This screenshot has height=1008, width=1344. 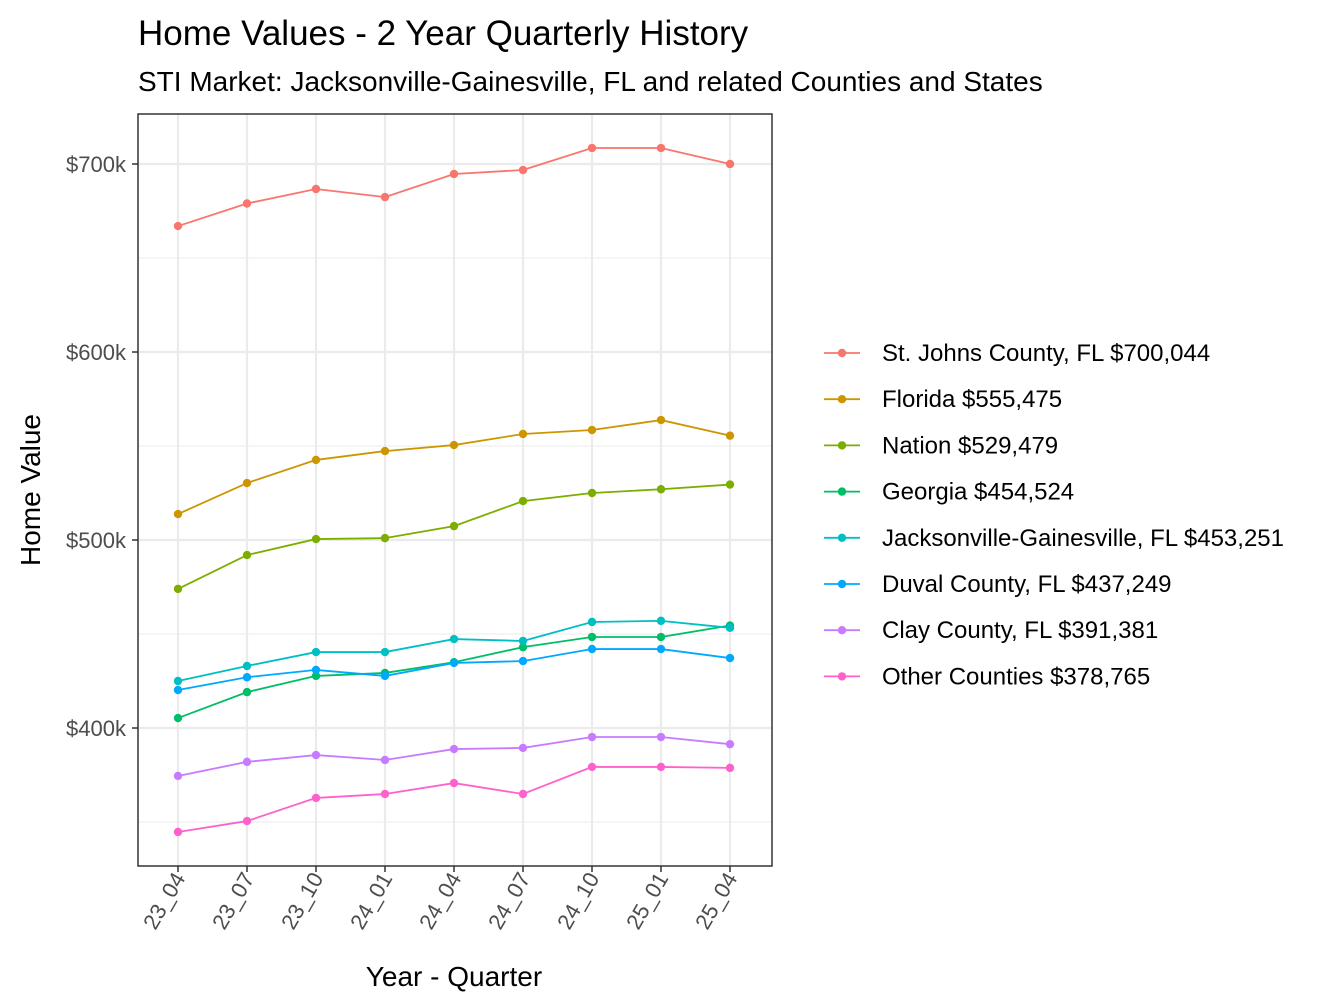 I want to click on series-nation, so click(x=454, y=537).